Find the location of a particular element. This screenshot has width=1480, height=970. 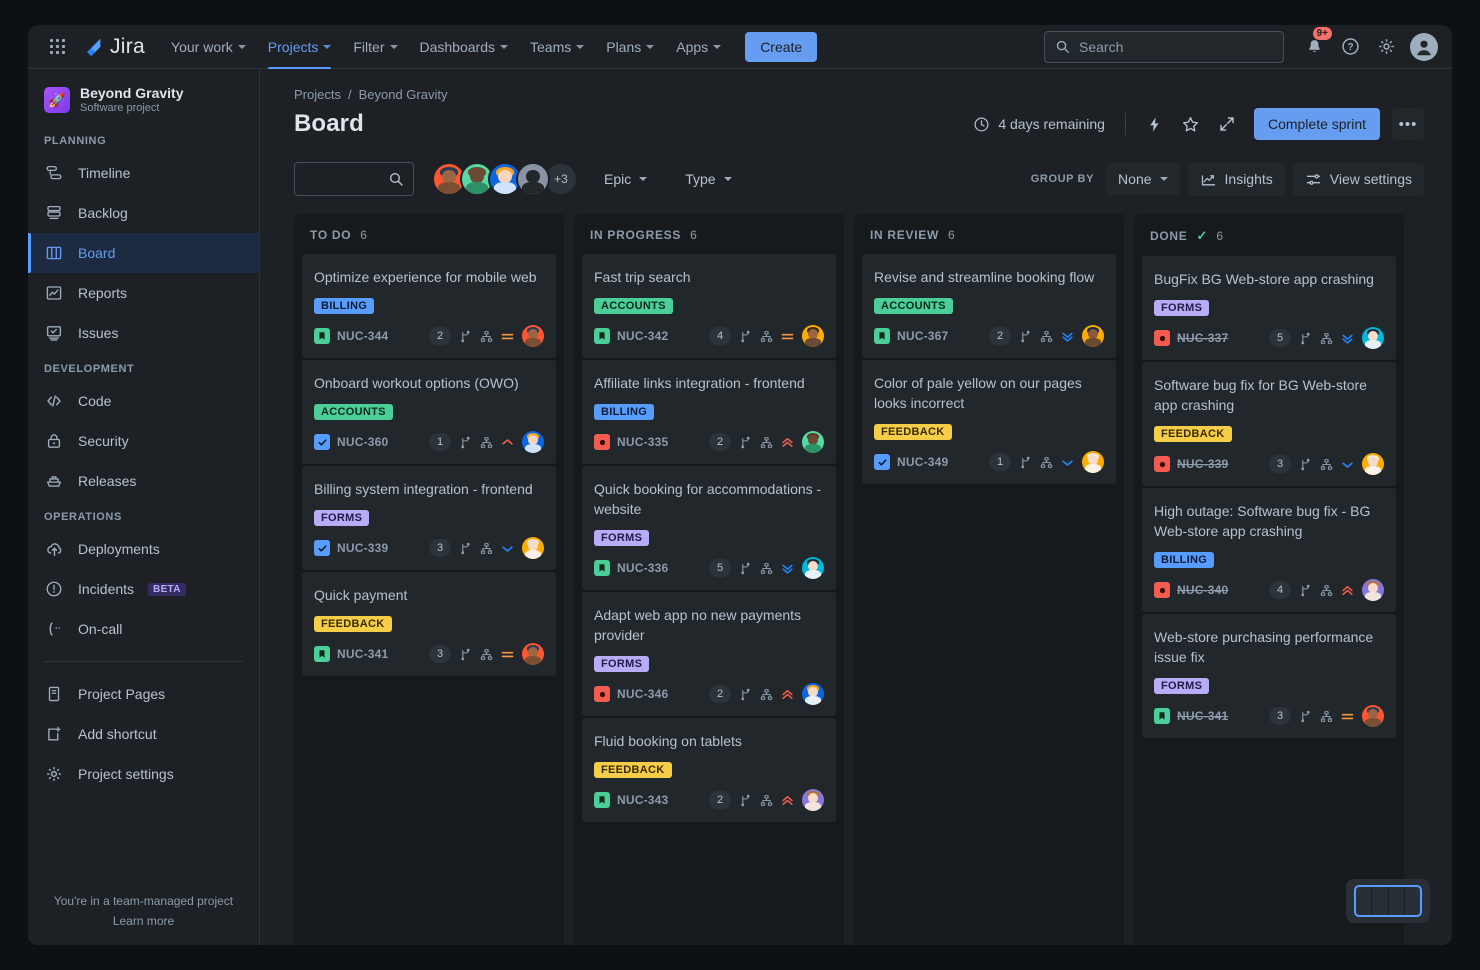

sidebar-item-on-call: On-call is located at coordinates (143, 629).